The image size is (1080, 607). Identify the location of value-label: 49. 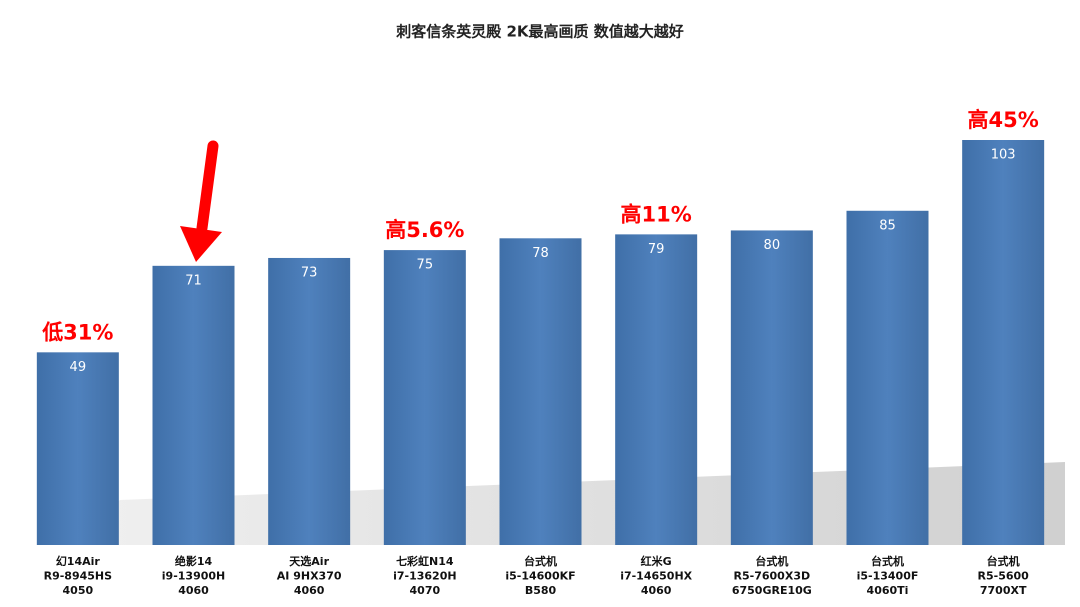
(78, 367).